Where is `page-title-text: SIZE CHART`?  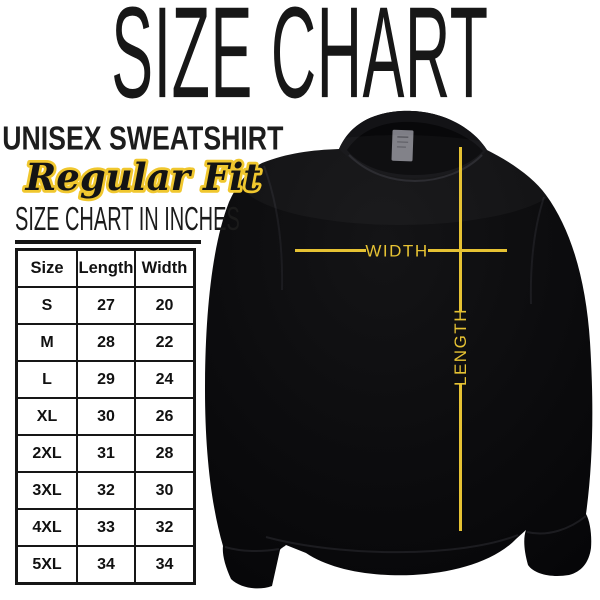
page-title-text: SIZE CHART is located at coordinates (300, 63).